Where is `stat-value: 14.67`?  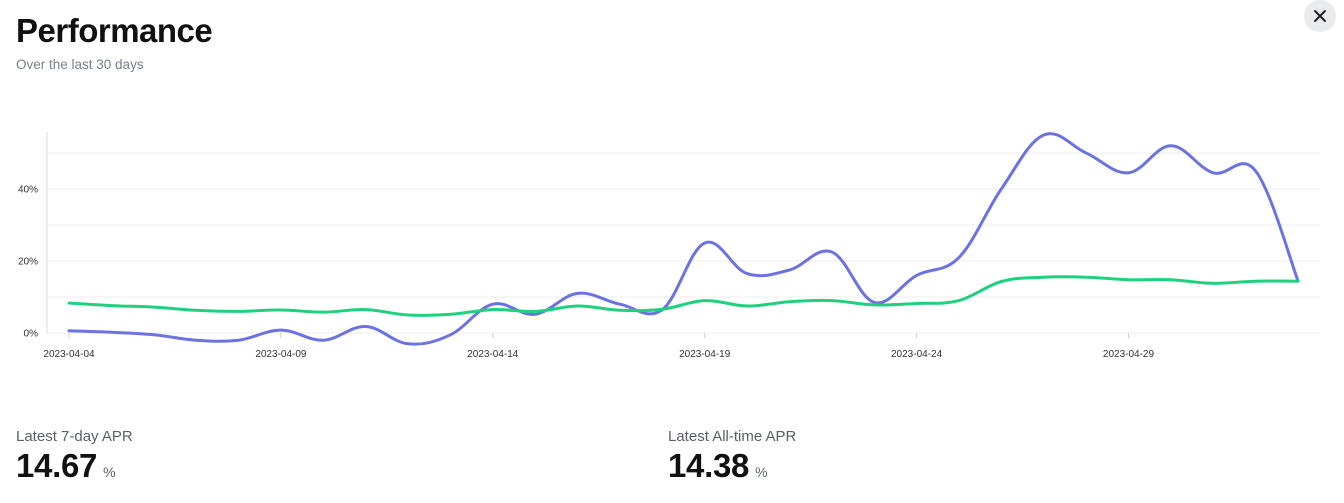
stat-value: 14.67 is located at coordinates (57, 465).